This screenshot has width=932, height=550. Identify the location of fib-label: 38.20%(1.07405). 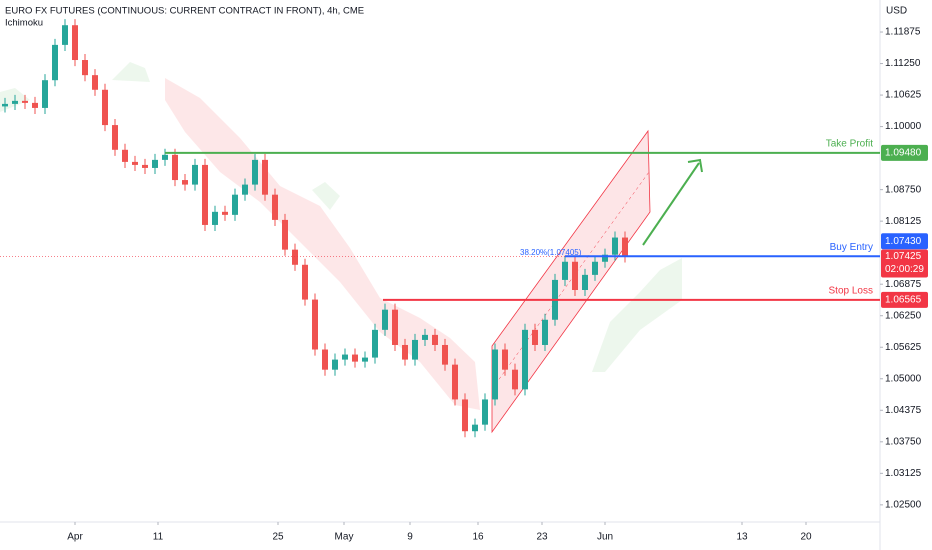
(551, 252).